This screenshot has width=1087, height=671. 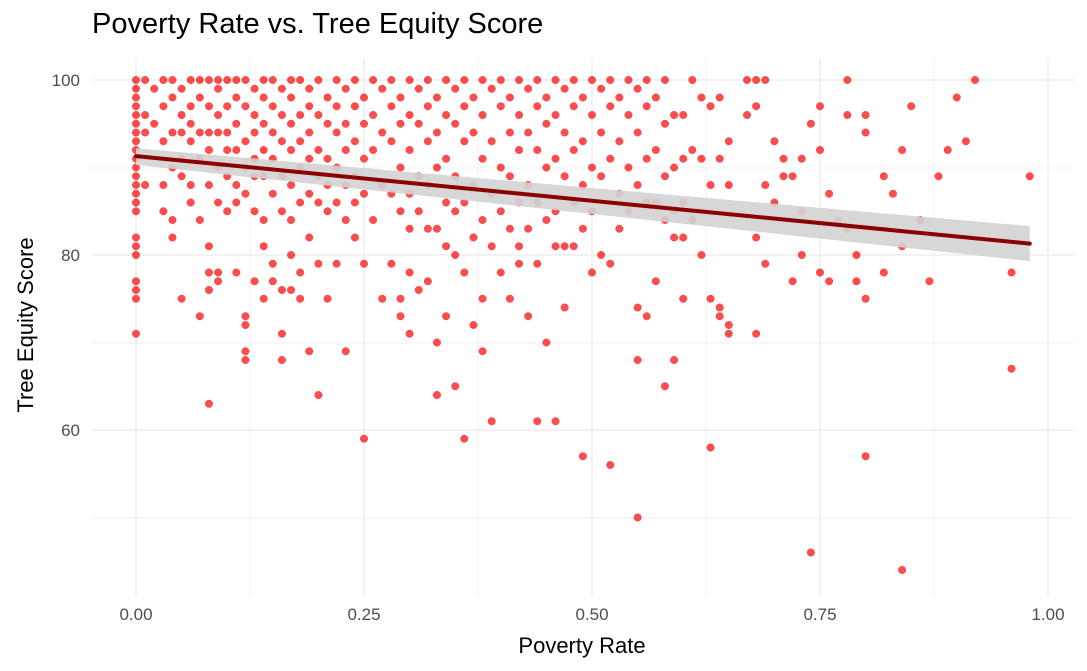 What do you see at coordinates (70, 255) in the screenshot?
I see `y-tick-label: 80` at bounding box center [70, 255].